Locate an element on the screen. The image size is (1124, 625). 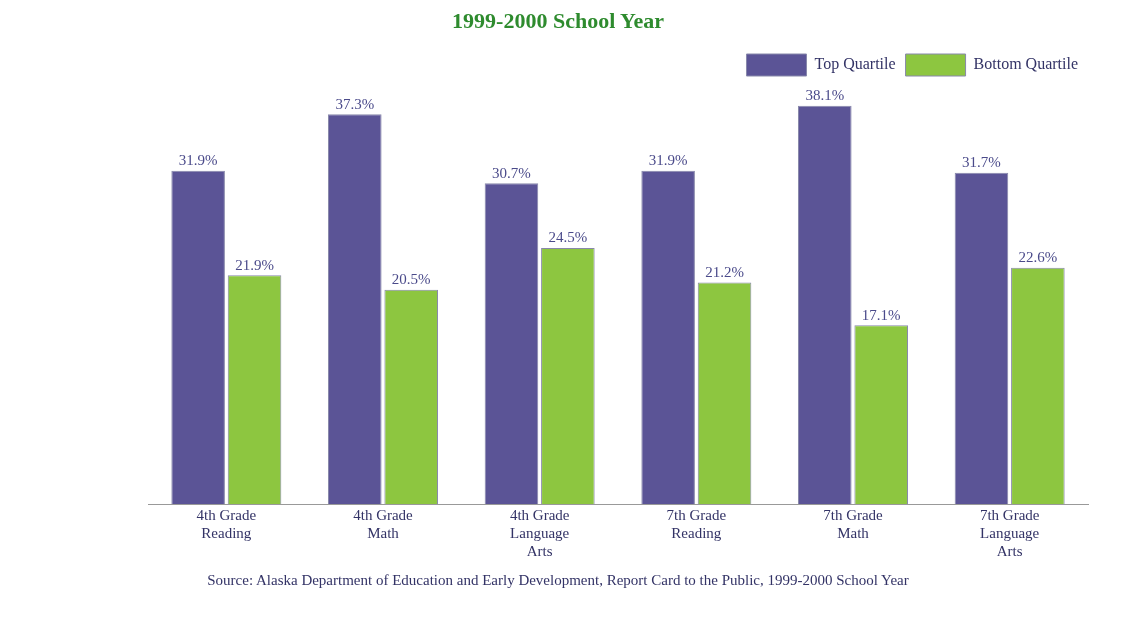
data-label: 38.1% is located at coordinates (825, 95).